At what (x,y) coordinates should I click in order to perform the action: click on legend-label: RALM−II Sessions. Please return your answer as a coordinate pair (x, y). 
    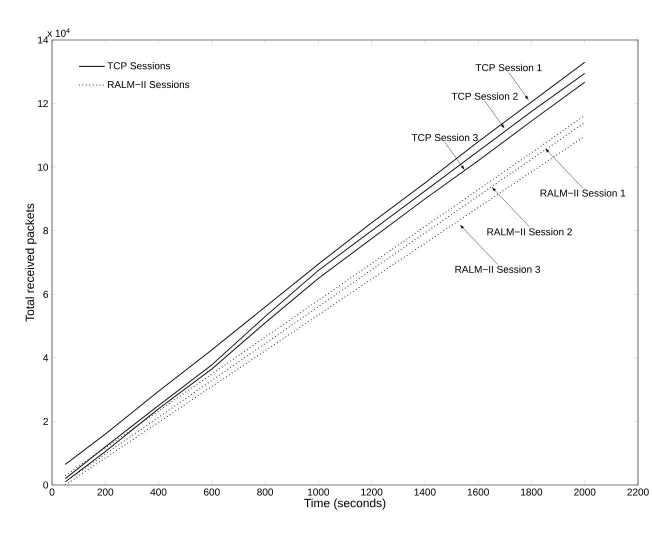
    Looking at the image, I should click on (149, 84).